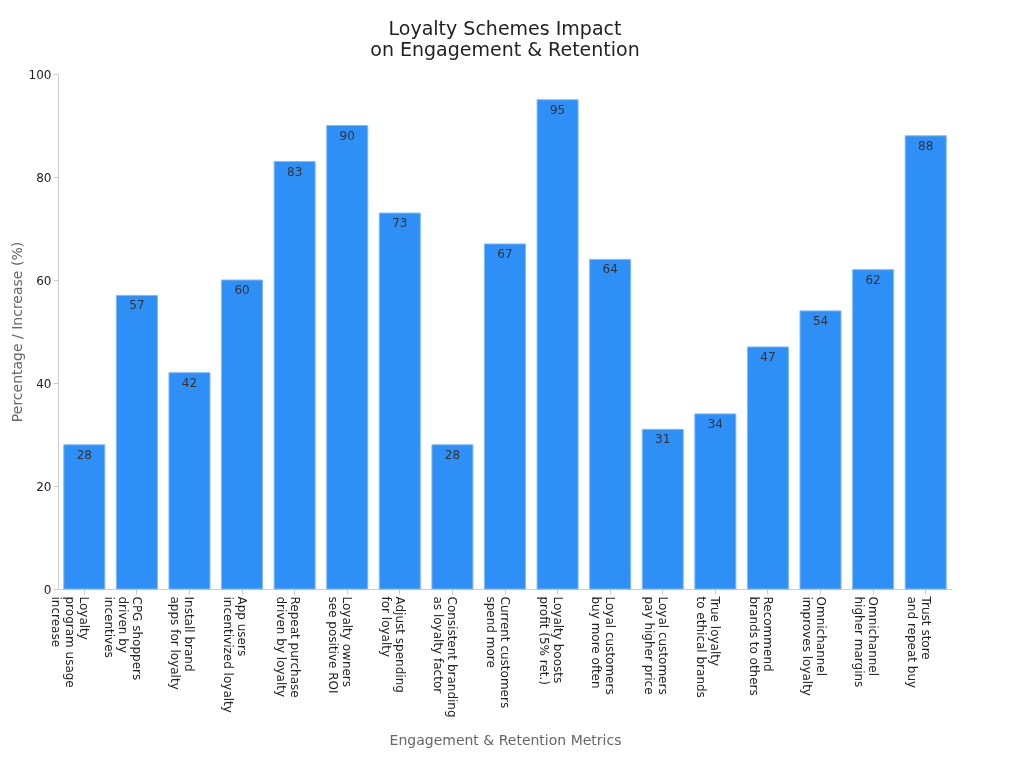  Describe the element at coordinates (505, 253) in the screenshot. I see `data-label: 67` at that location.